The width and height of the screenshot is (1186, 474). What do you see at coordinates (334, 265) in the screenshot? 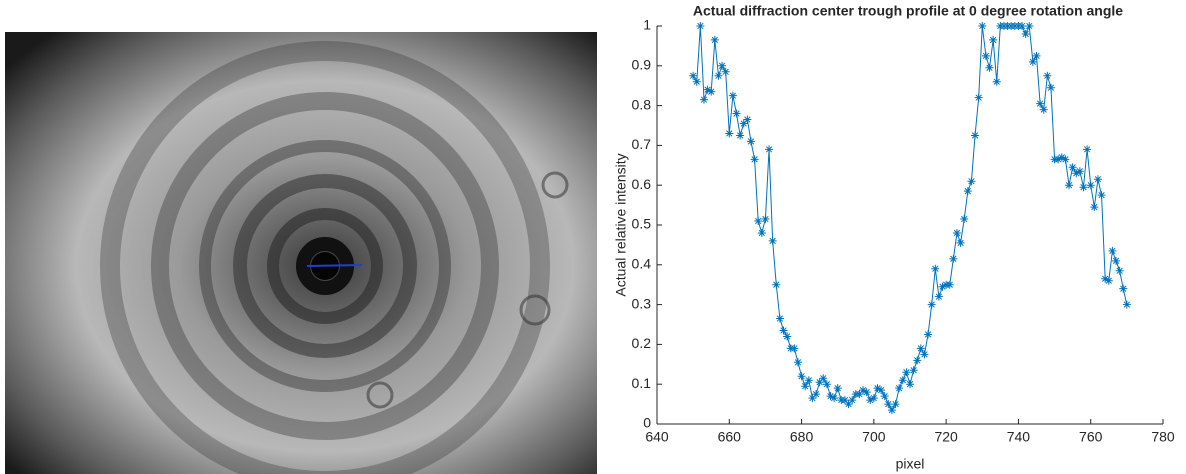
I see `profile-line` at bounding box center [334, 265].